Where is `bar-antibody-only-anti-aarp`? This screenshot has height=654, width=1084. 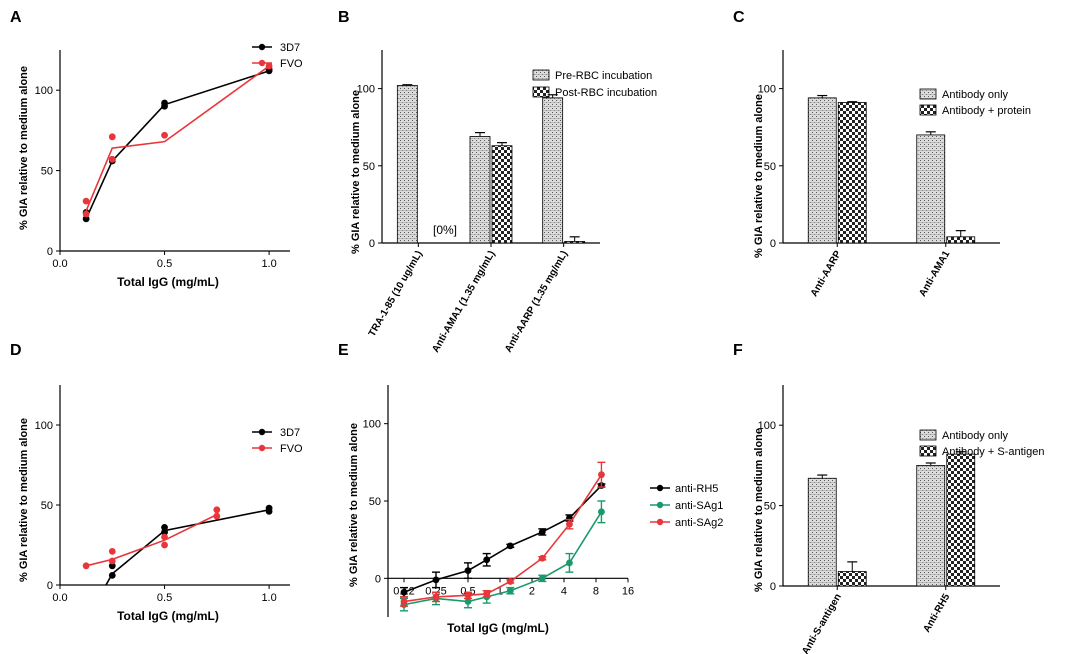 bar-antibody-only-anti-aarp is located at coordinates (822, 170).